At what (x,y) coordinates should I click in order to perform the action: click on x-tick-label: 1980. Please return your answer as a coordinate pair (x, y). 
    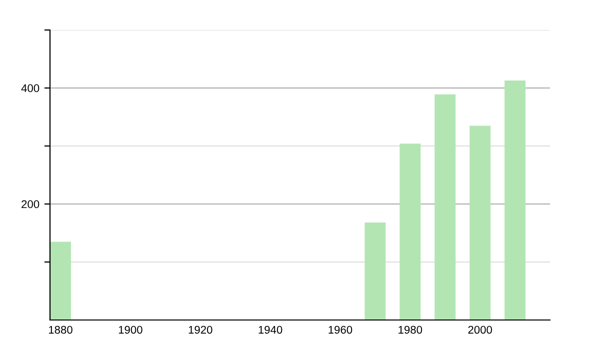
    Looking at the image, I should click on (410, 330).